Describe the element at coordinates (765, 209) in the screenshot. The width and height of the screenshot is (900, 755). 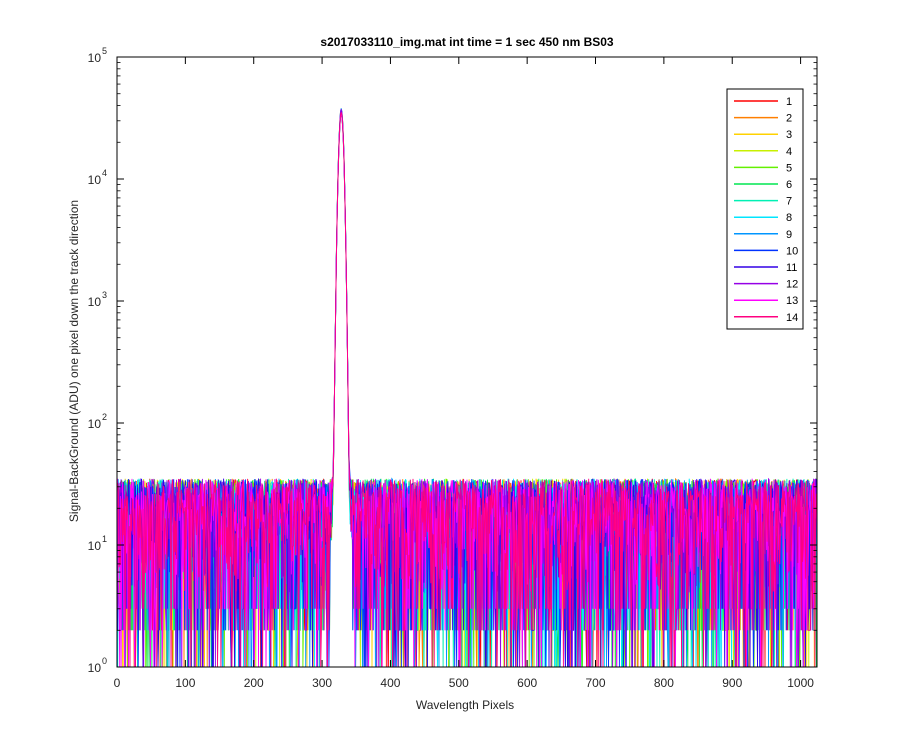
I see `legend-box` at that location.